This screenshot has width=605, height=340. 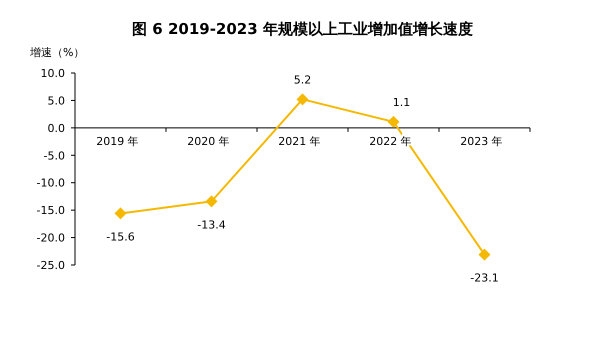 I want to click on y-tick-label: 0.0, so click(x=56, y=128).